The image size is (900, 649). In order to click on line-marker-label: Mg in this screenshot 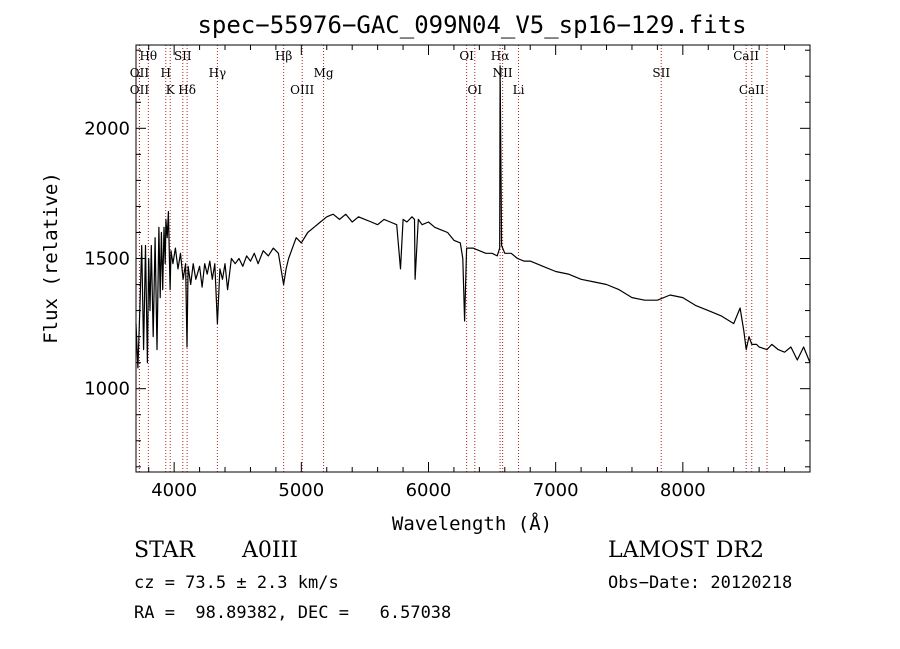, I will do `click(324, 73)`.